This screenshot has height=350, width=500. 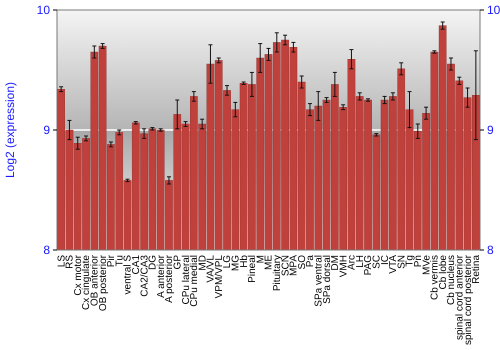 I want to click on x-tick-label: spinal cord anterior, so click(x=460, y=297).